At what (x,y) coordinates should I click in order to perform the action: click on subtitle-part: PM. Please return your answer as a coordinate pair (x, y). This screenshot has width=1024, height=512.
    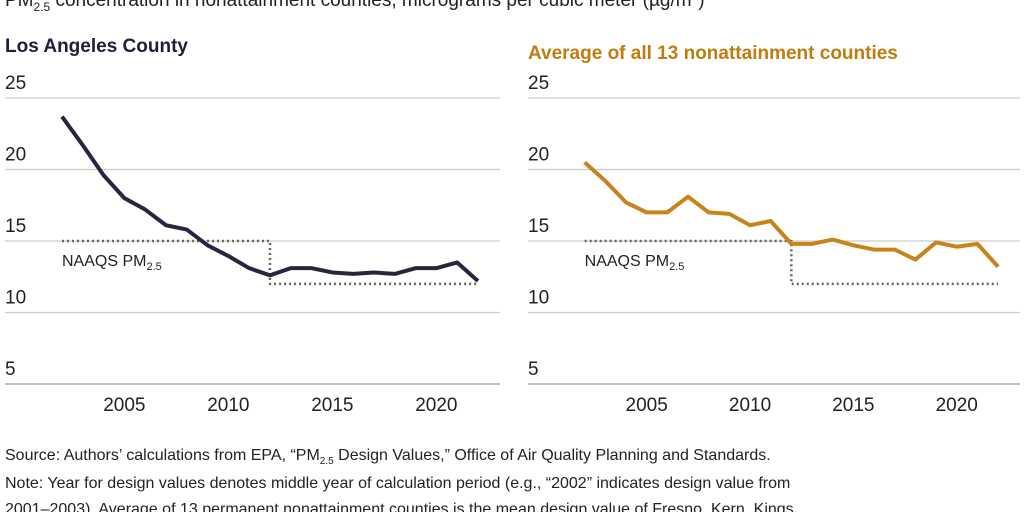
    Looking at the image, I should click on (19, 5).